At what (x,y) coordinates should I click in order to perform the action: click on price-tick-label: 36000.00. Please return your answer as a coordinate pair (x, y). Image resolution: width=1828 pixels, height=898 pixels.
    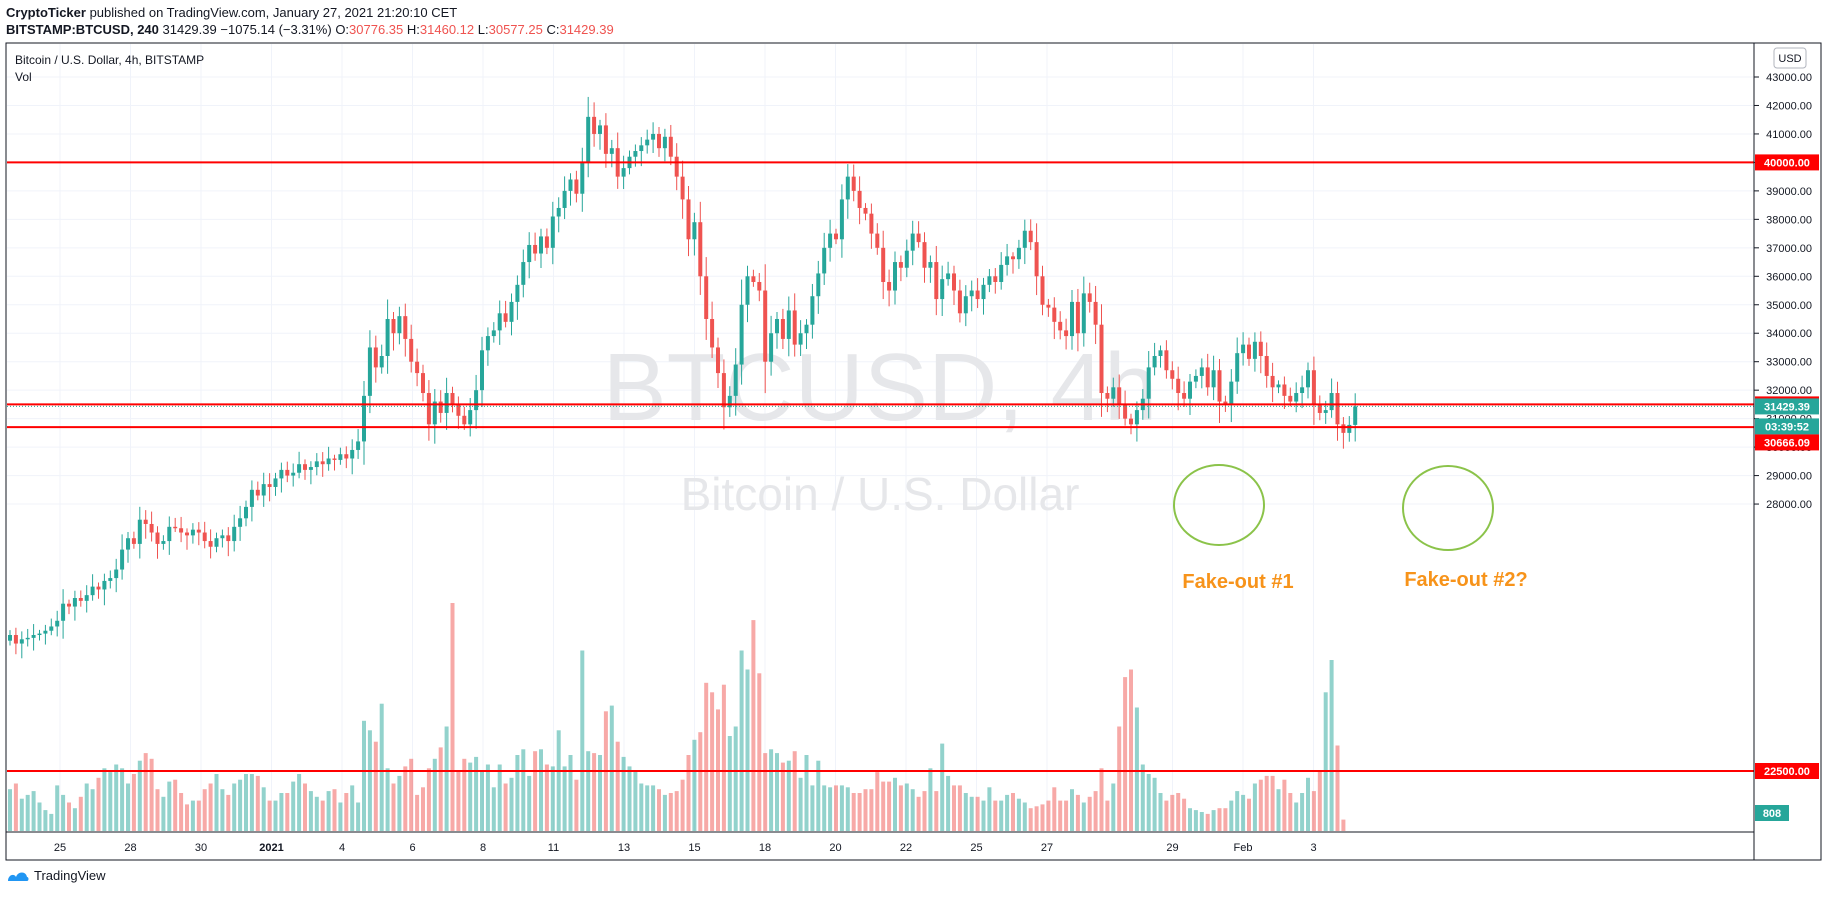
    Looking at the image, I should click on (1789, 277).